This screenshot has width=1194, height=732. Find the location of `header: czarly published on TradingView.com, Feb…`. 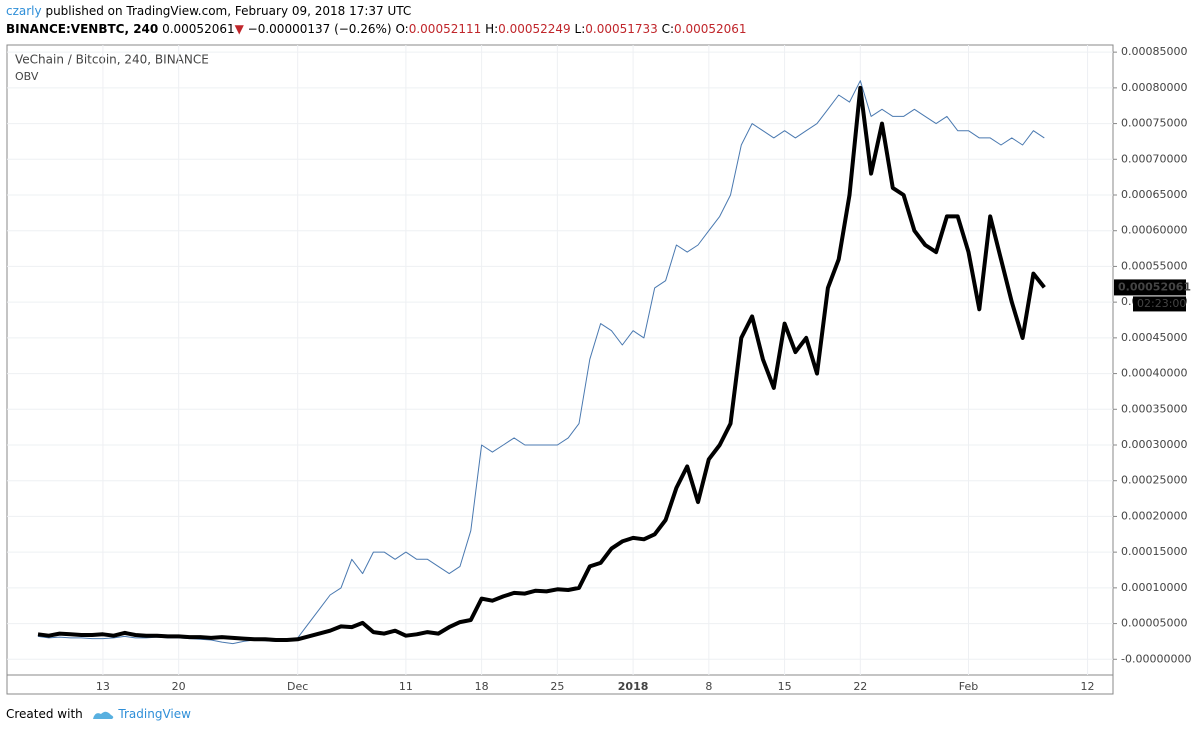

header: czarly published on TradingView.com, Feb… is located at coordinates (208, 11).